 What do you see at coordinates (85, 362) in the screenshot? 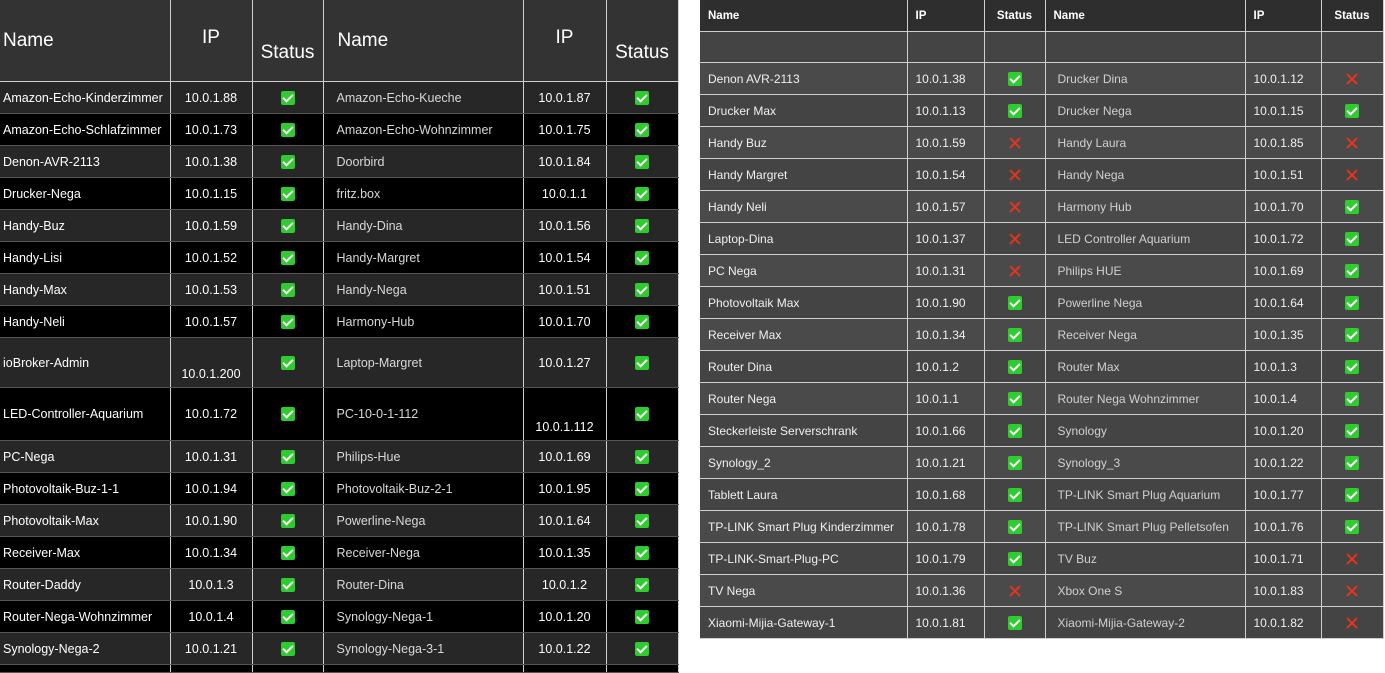
I see `device-name: ioBroker-Admin` at bounding box center [85, 362].